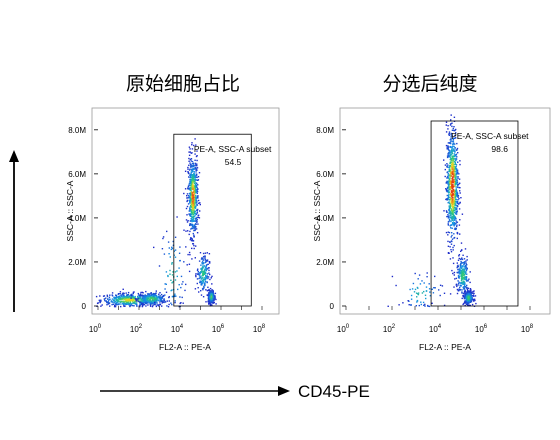 This screenshot has width=560, height=440. Describe the element at coordinates (233, 149) in the screenshot. I see `gate-name-label: PE-A, SSC-A subset` at that location.